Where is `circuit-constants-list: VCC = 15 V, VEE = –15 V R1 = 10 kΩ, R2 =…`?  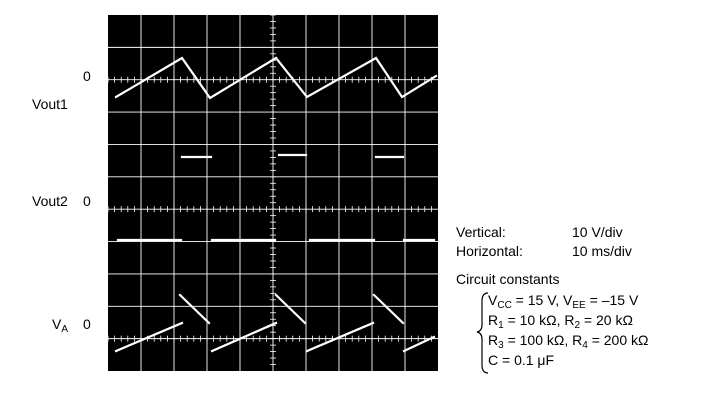 circuit-constants-list: VCC = 15 V, VEE = –15 V R1 = 10 kΩ, R2 =… is located at coordinates (568, 330).